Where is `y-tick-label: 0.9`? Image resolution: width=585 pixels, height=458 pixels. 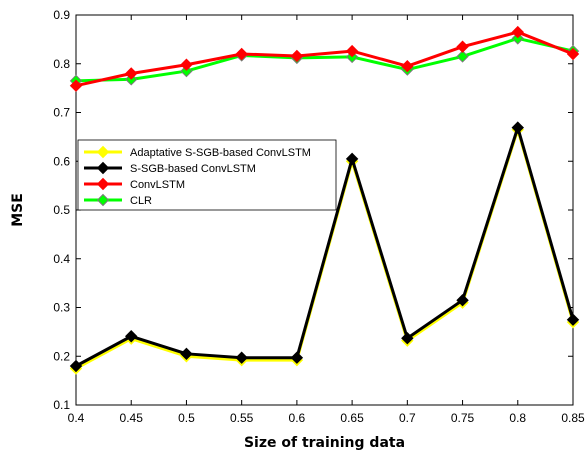
y-tick-label: 0.9 is located at coordinates (61, 15).